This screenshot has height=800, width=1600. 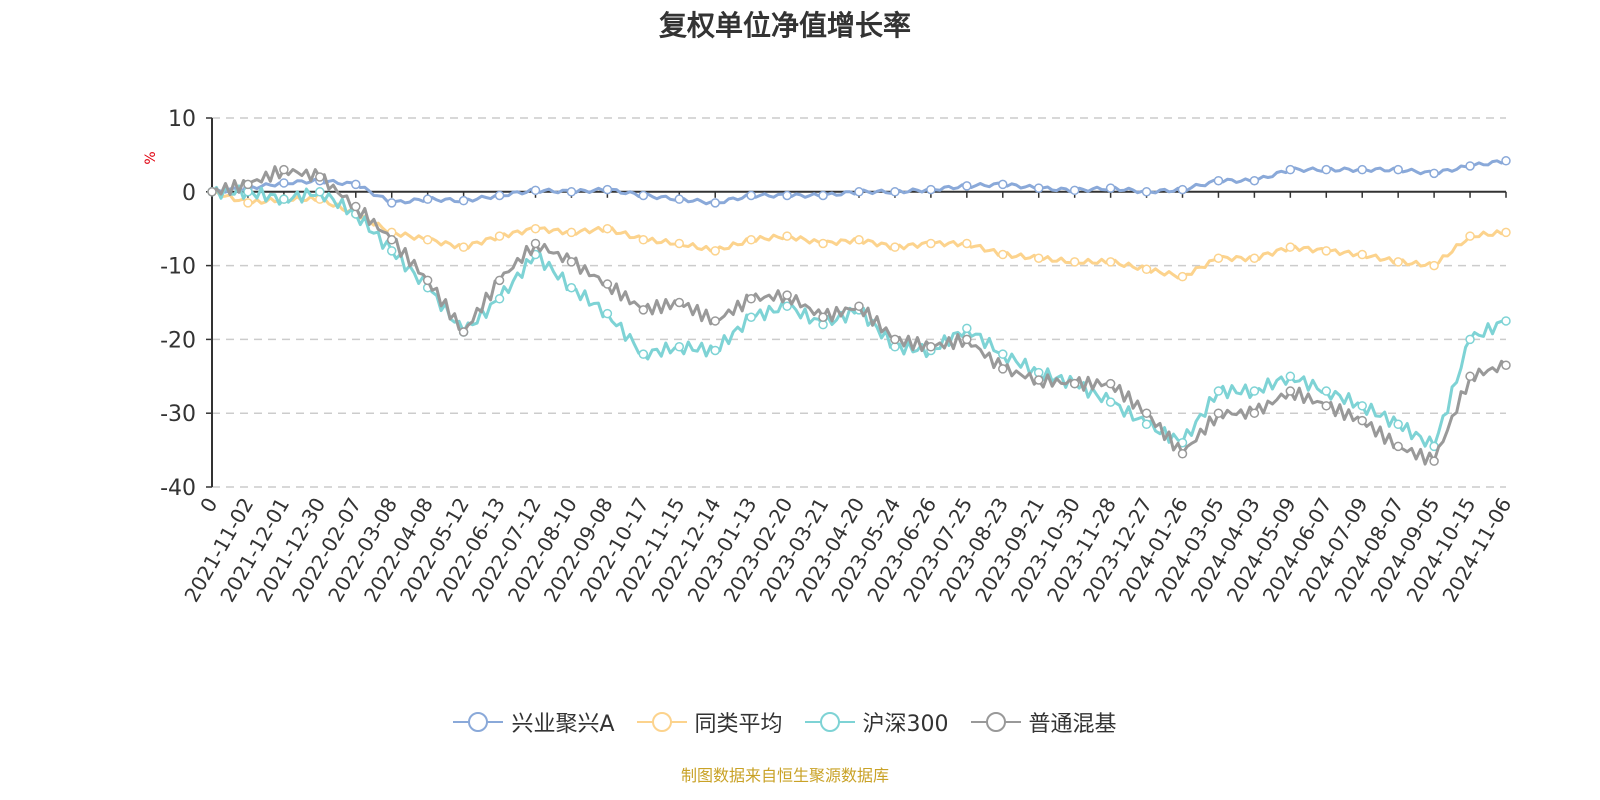 What do you see at coordinates (534, 722) in the screenshot?
I see `legend-item: 兴业聚兴A` at bounding box center [534, 722].